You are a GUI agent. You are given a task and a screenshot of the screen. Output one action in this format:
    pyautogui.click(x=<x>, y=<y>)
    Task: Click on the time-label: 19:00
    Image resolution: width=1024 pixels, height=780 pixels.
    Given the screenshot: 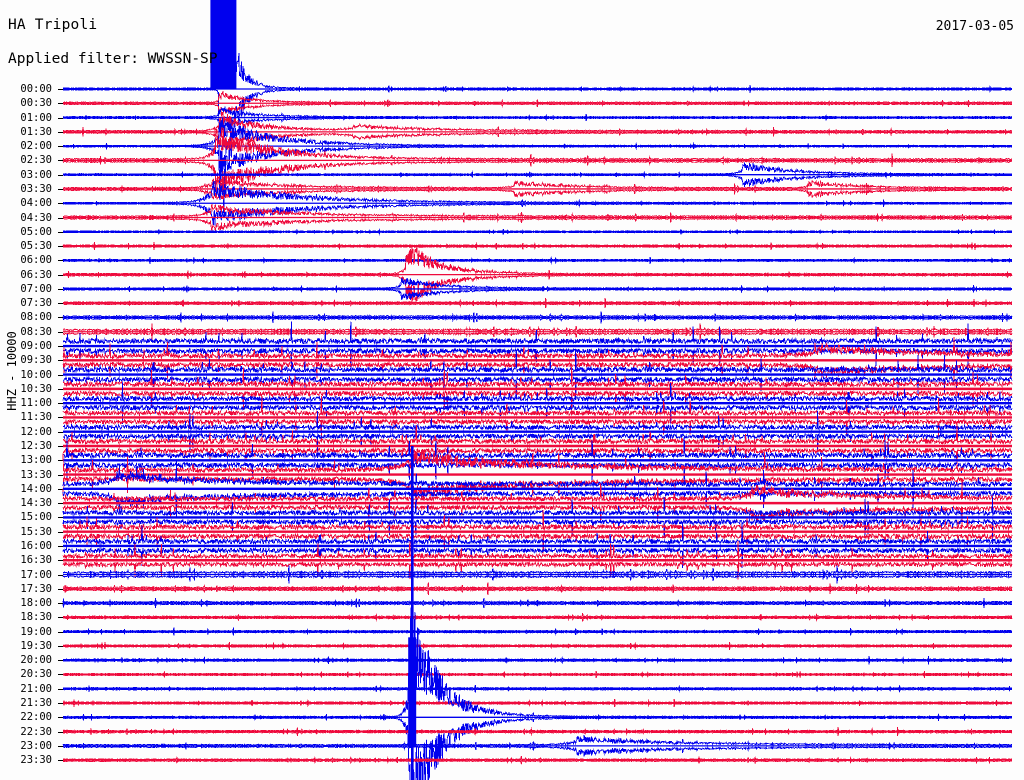 What is the action you would take?
    pyautogui.click(x=36, y=631)
    